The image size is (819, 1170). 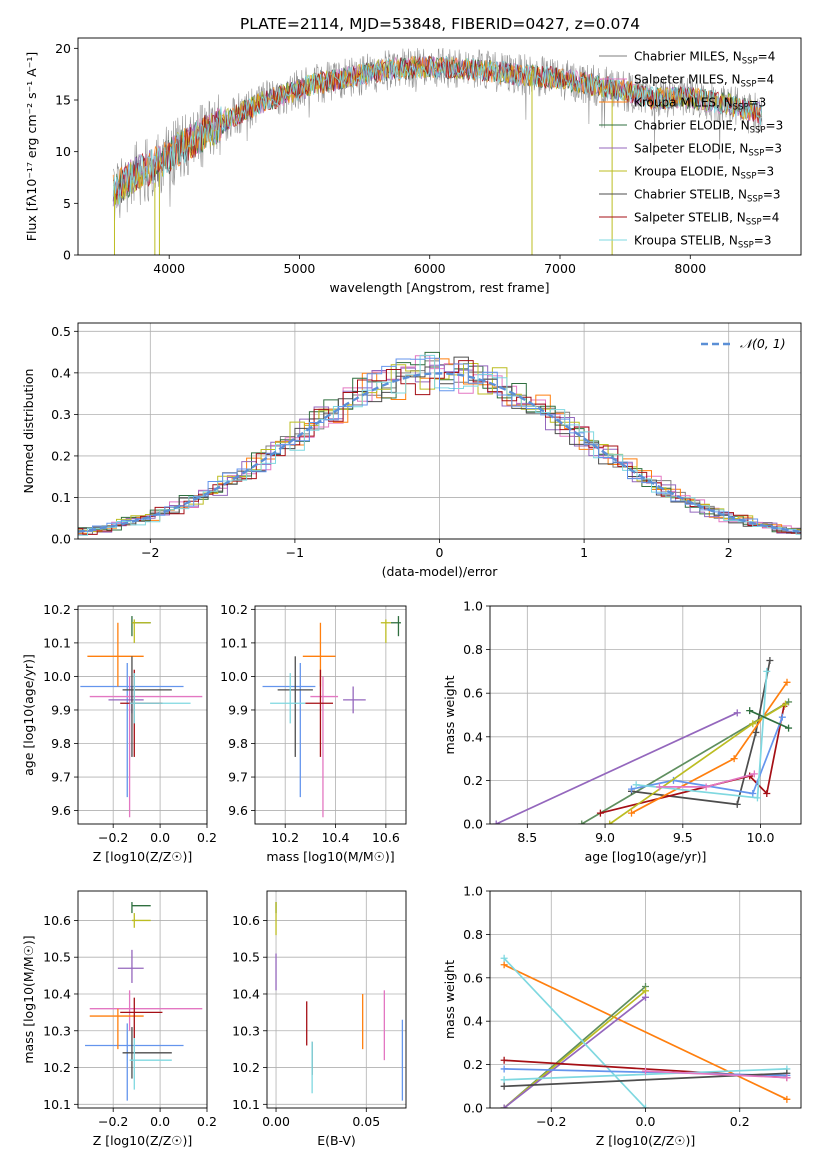 What do you see at coordinates (439, 449) in the screenshot?
I see `histogram-step` at bounding box center [439, 449].